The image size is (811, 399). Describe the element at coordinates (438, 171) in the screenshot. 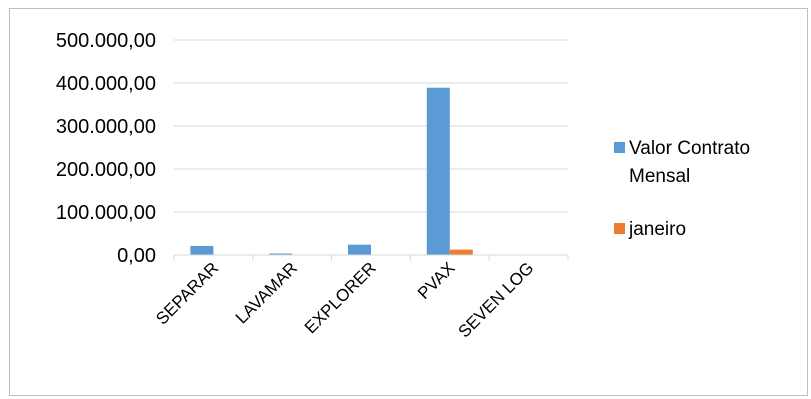

I see `bar-valor-contrato-mensal-pvax` at that location.